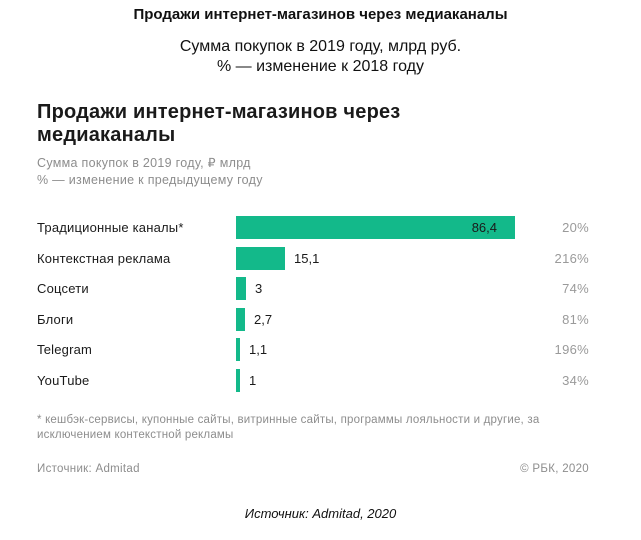  I want to click on category-label: Соцсети, so click(63, 288).